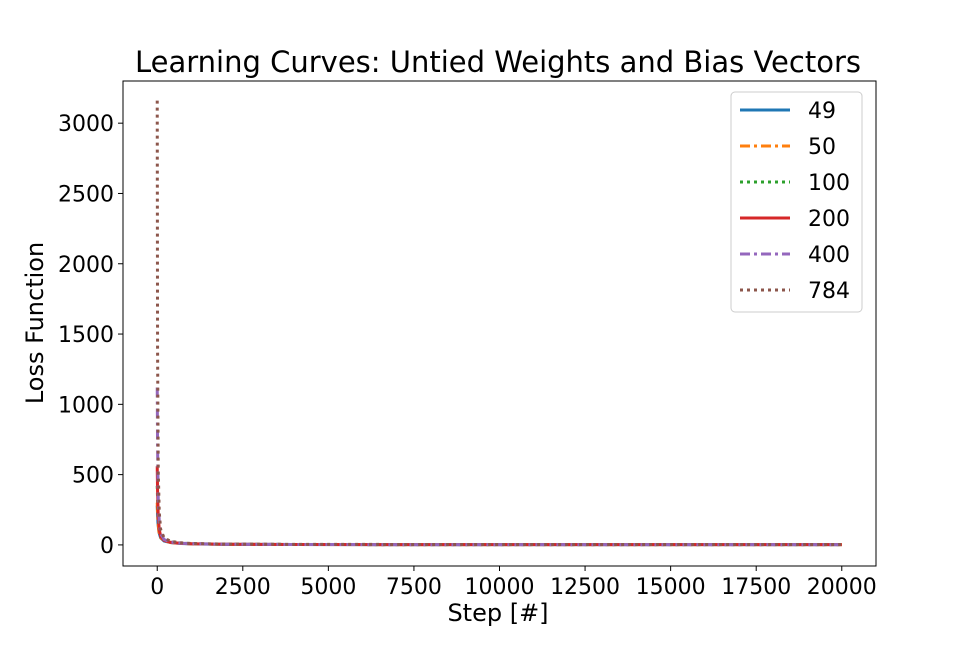 The width and height of the screenshot is (972, 648). What do you see at coordinates (822, 111) in the screenshot?
I see `legend-label-49: 49` at bounding box center [822, 111].